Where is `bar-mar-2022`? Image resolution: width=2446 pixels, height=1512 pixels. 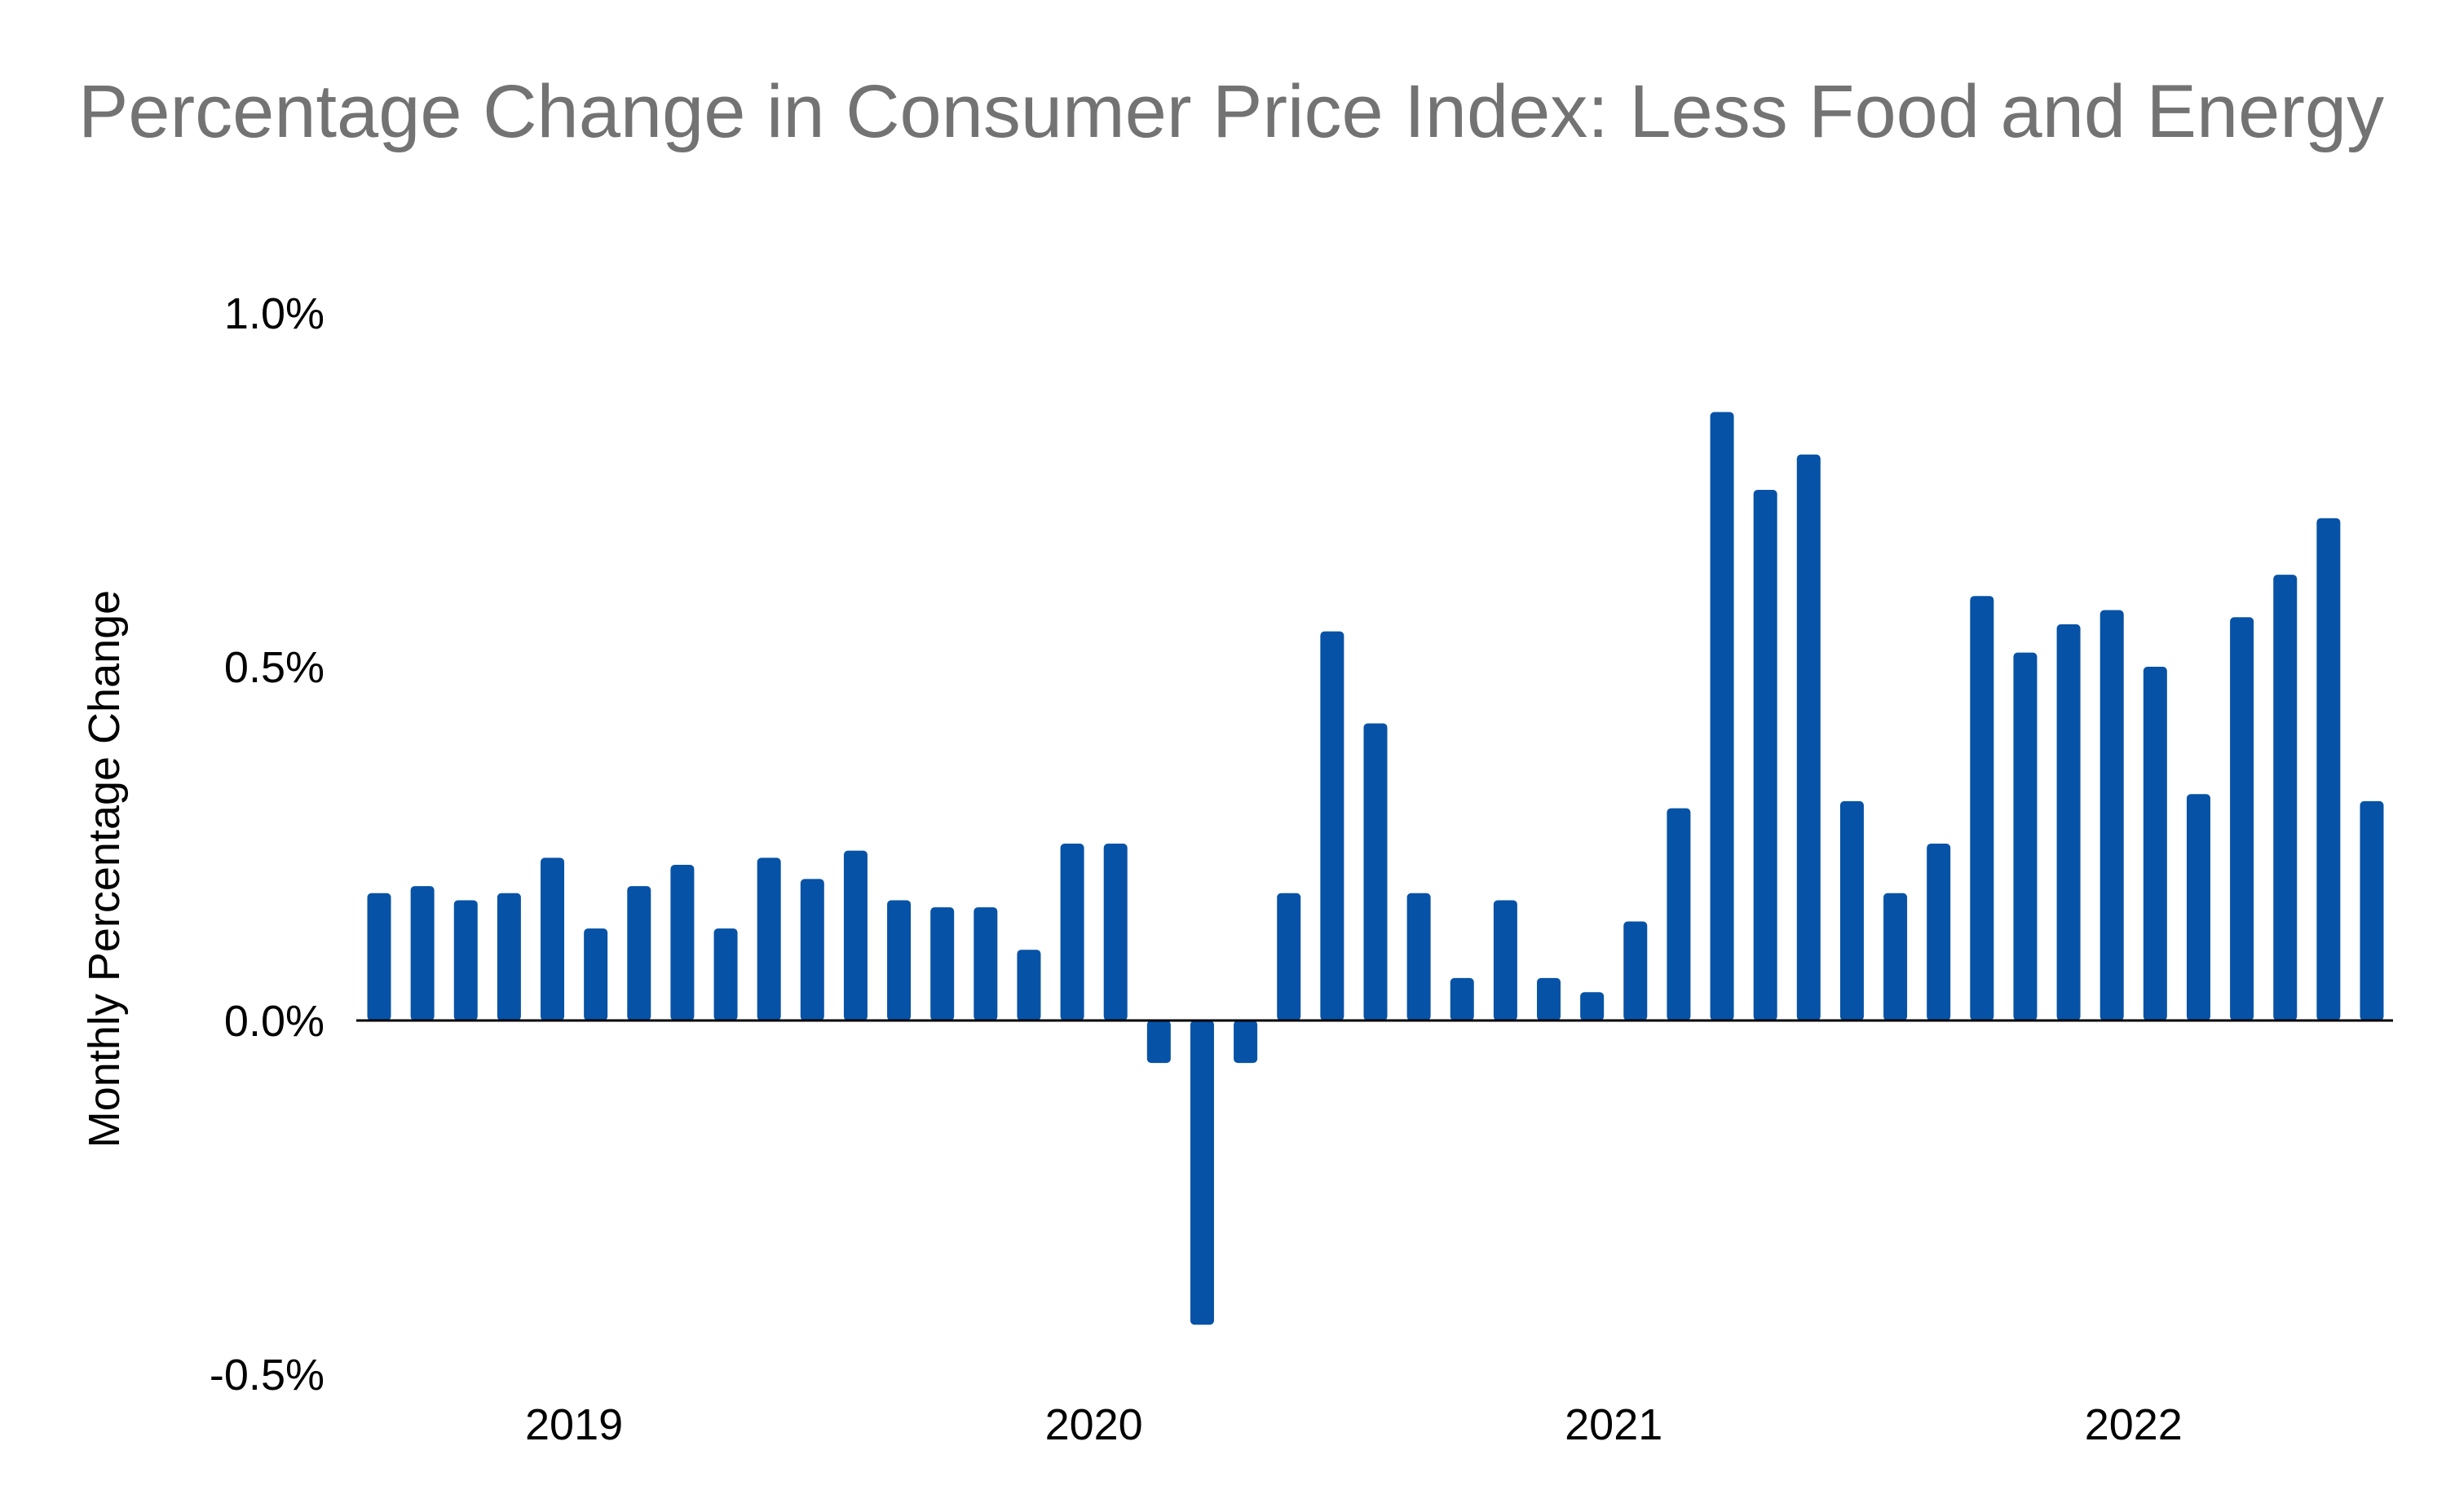
bar-mar-2022 is located at coordinates (2198, 907).